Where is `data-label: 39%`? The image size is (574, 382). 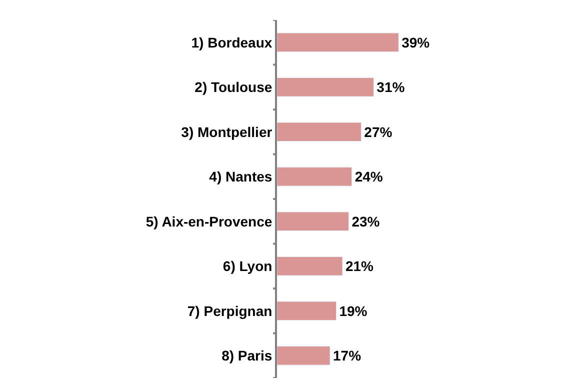 data-label: 39% is located at coordinates (416, 42).